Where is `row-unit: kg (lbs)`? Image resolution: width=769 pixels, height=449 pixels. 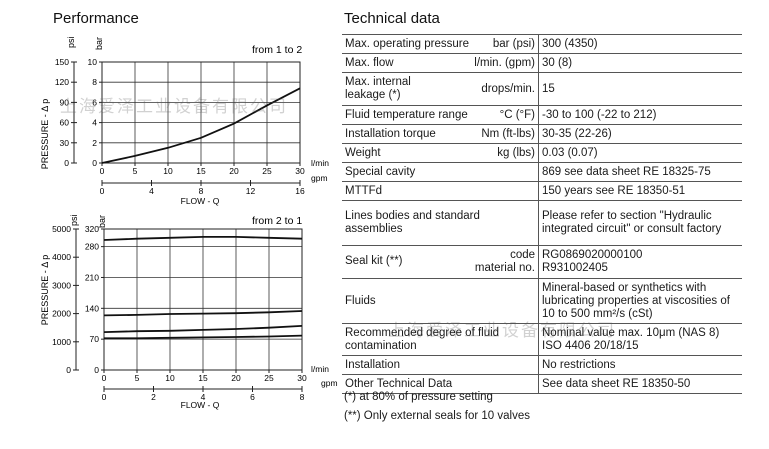
row-unit: kg (lbs) is located at coordinates (516, 152).